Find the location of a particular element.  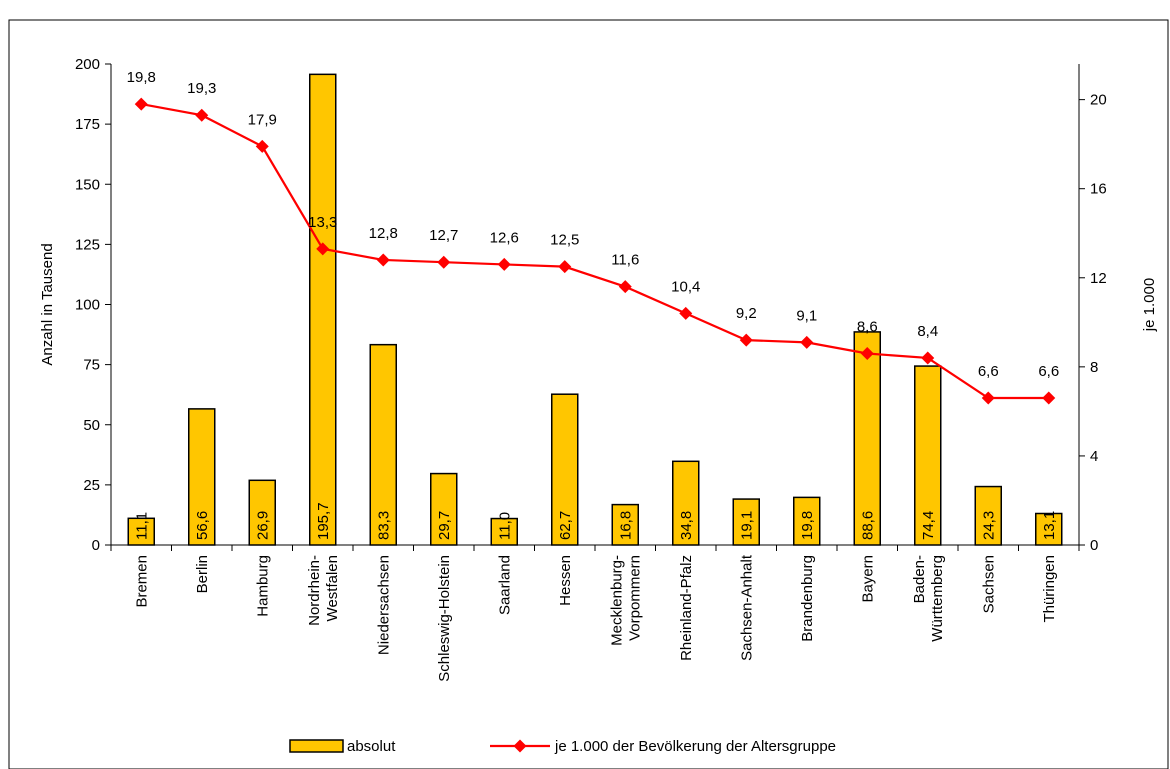

category-label-13: Baden- Württemberg is located at coordinates (928, 598).